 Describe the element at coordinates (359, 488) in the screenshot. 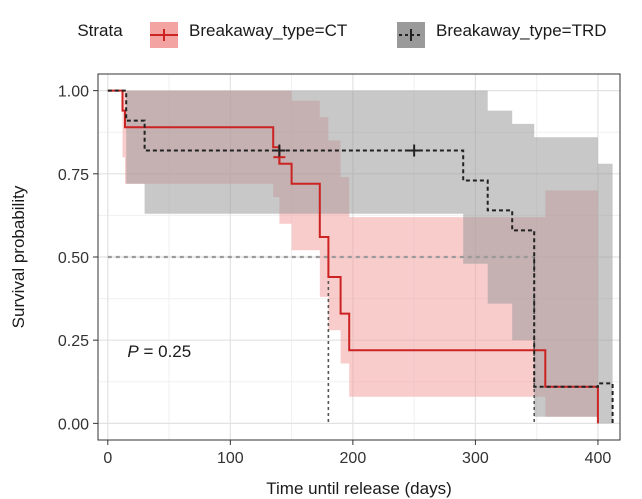

I see `x-axis-title: Time until release (days)` at that location.